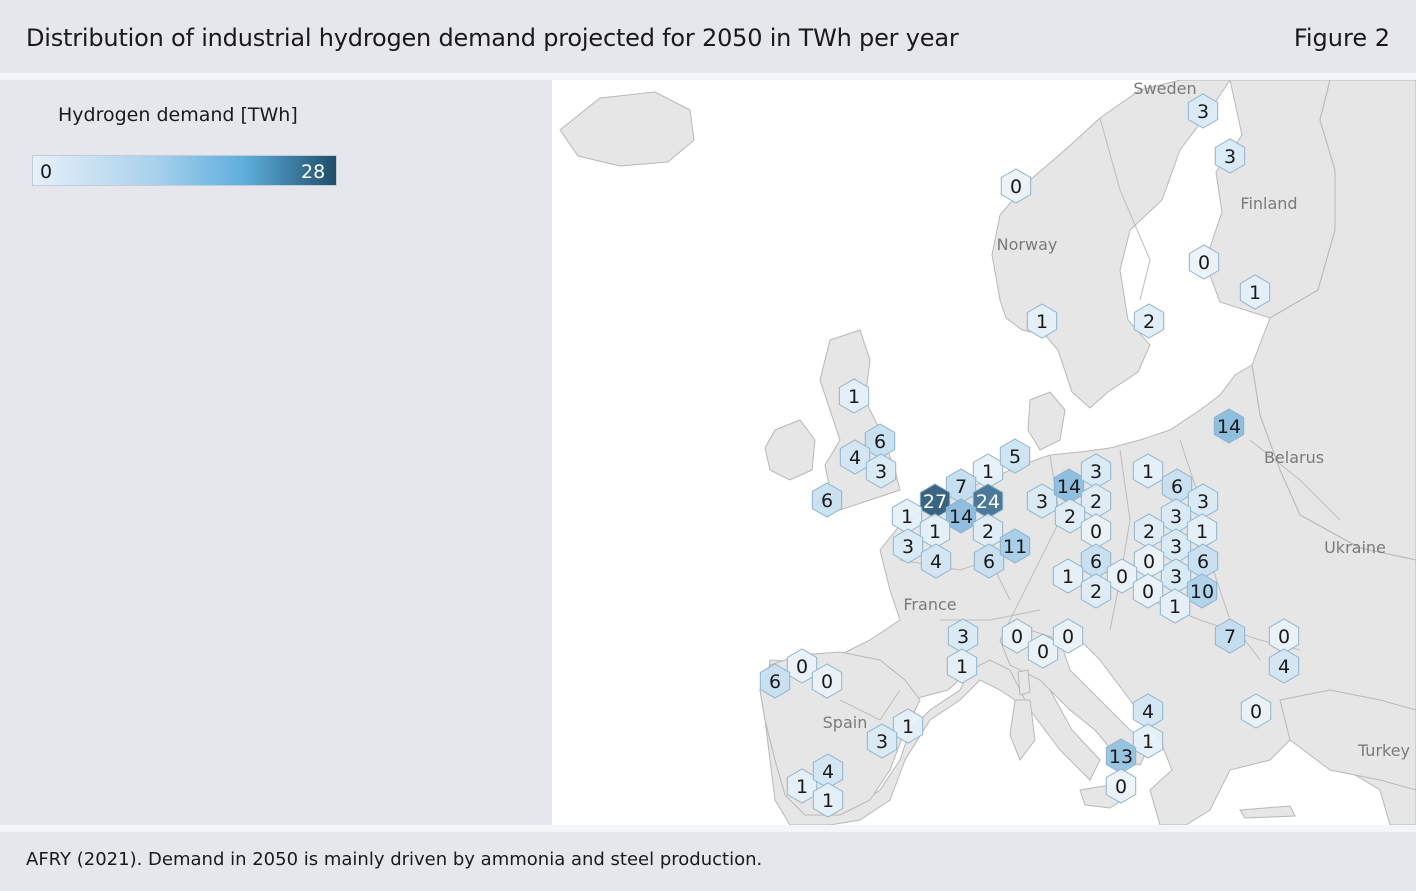  Describe the element at coordinates (929, 604) in the screenshot. I see `country-label-france: France` at that location.